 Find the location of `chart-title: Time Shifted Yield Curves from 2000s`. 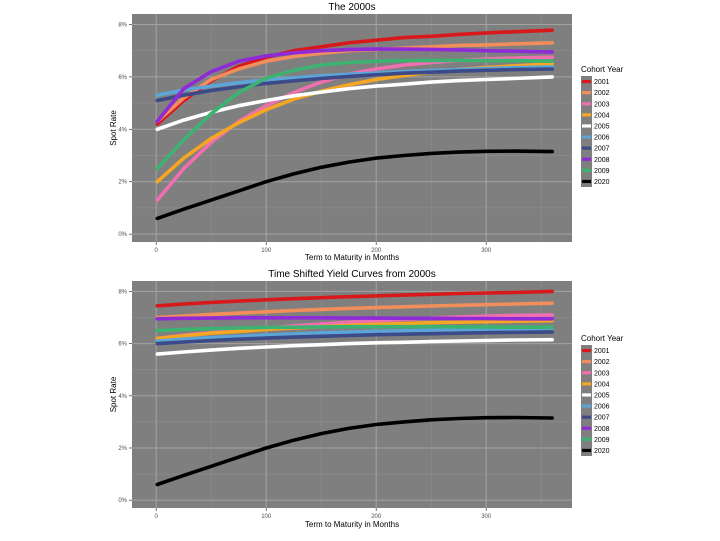

chart-title: Time Shifted Yield Curves from 2000s is located at coordinates (351, 274).